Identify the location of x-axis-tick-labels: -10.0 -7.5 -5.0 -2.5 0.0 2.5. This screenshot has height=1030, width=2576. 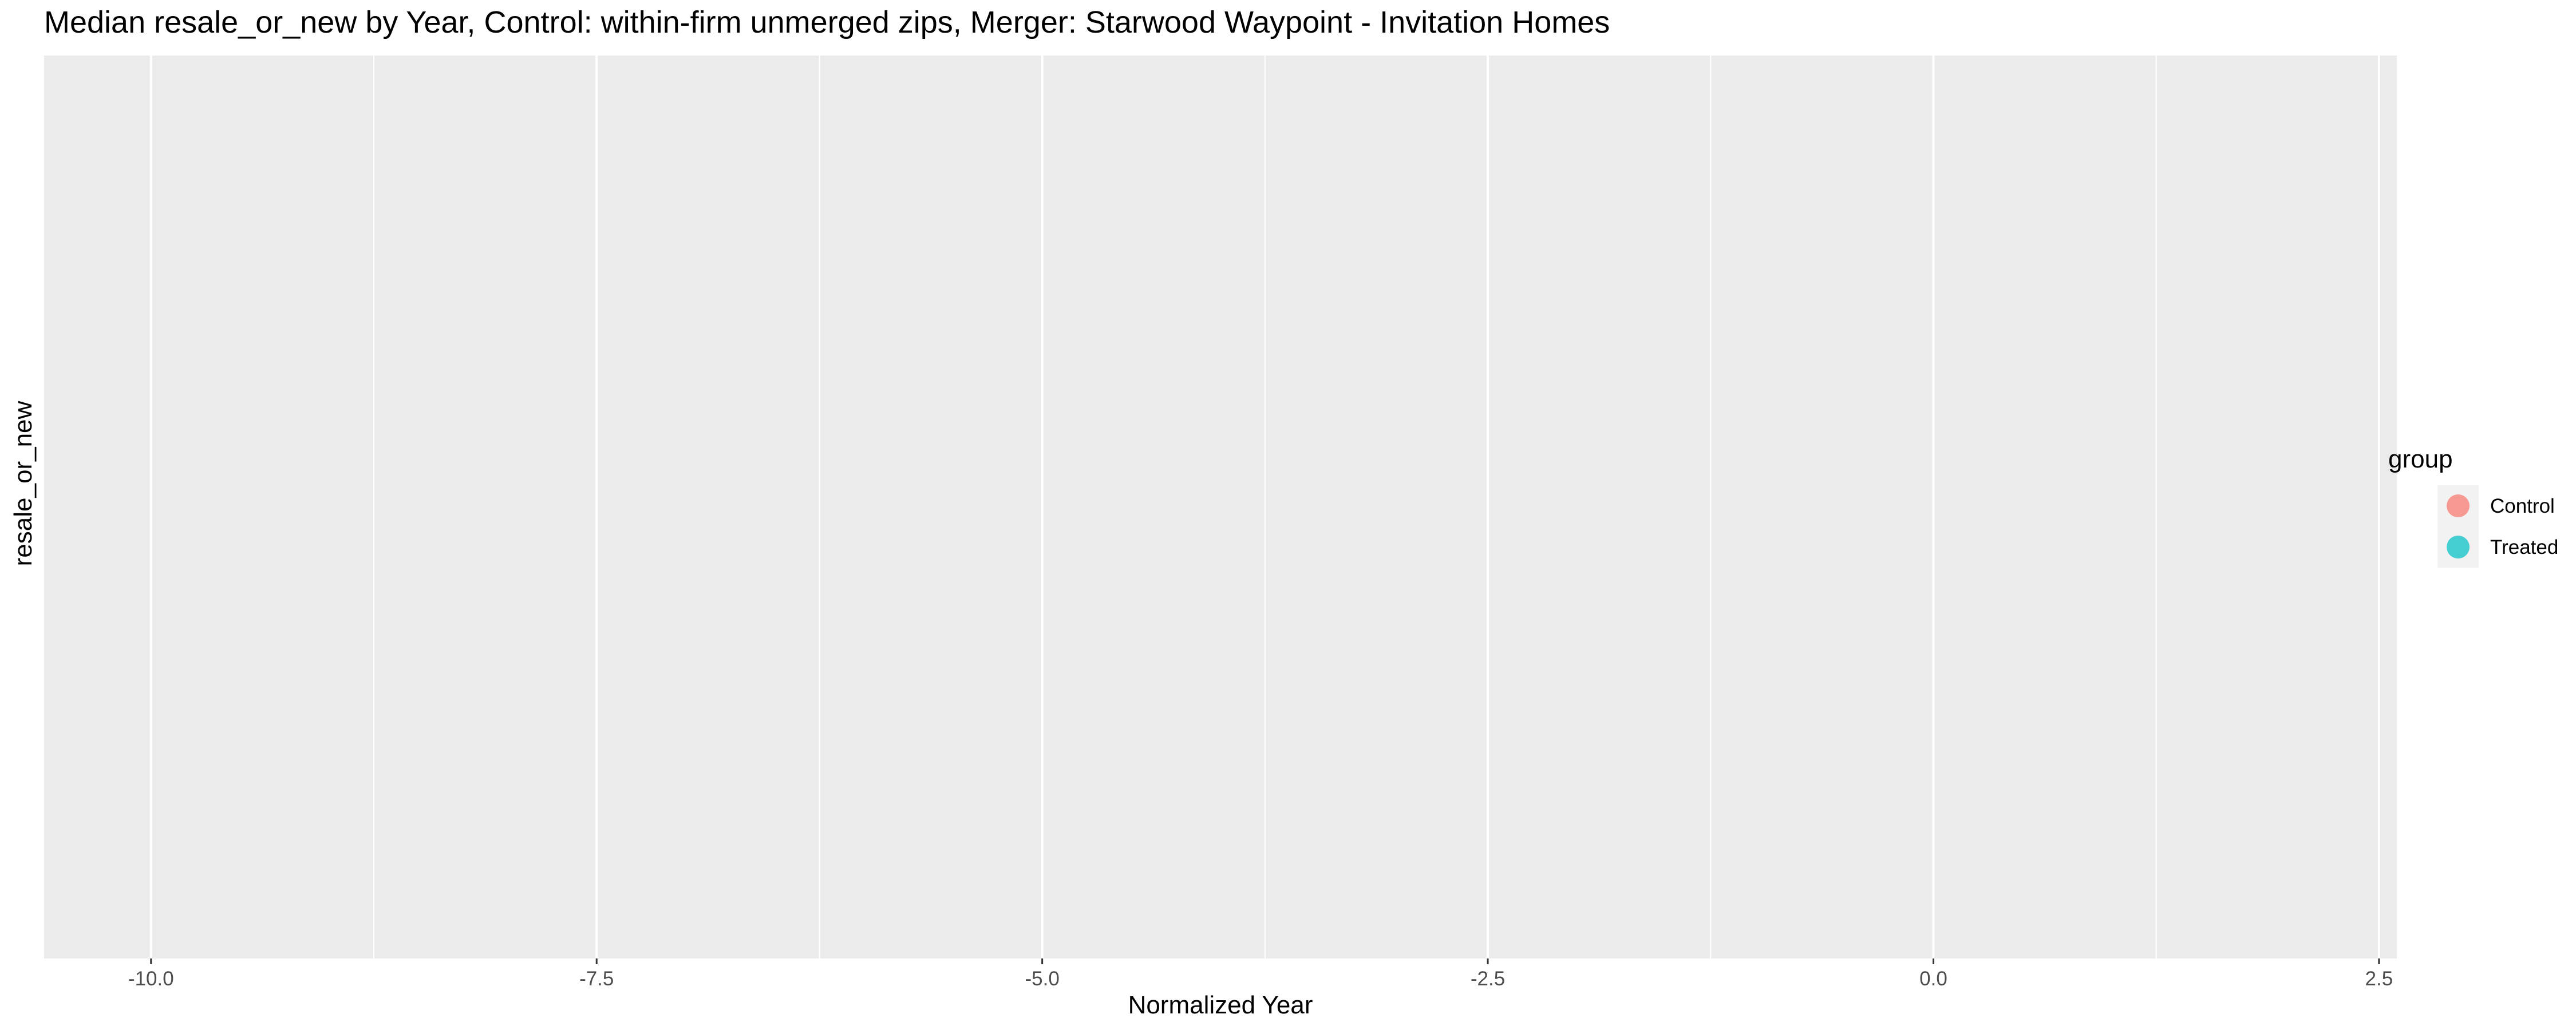
(1260, 979).